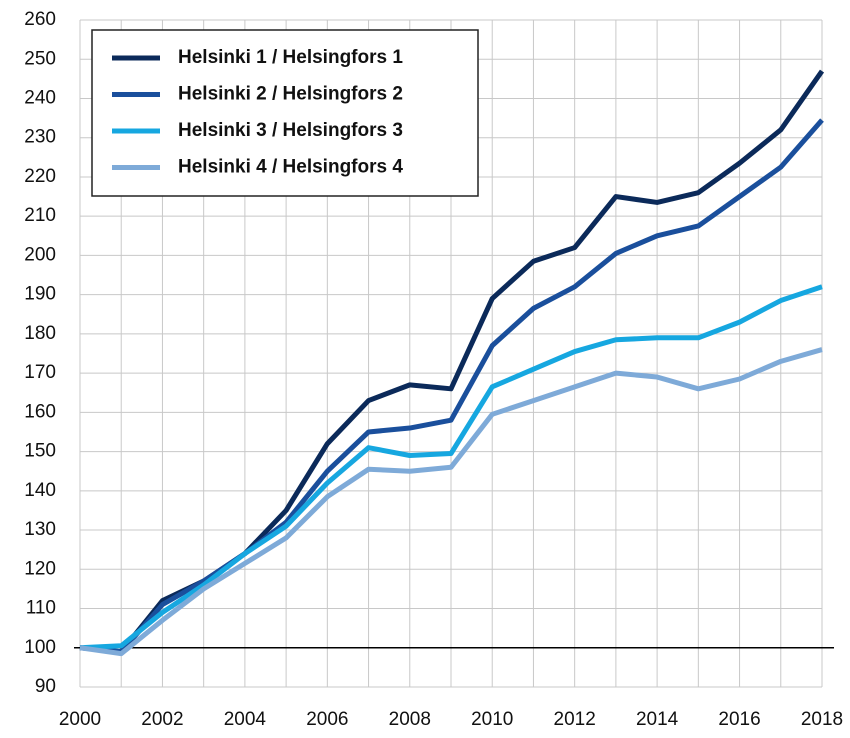 This screenshot has width=850, height=738. What do you see at coordinates (40, 97) in the screenshot?
I see `y-tick-label: 240` at bounding box center [40, 97].